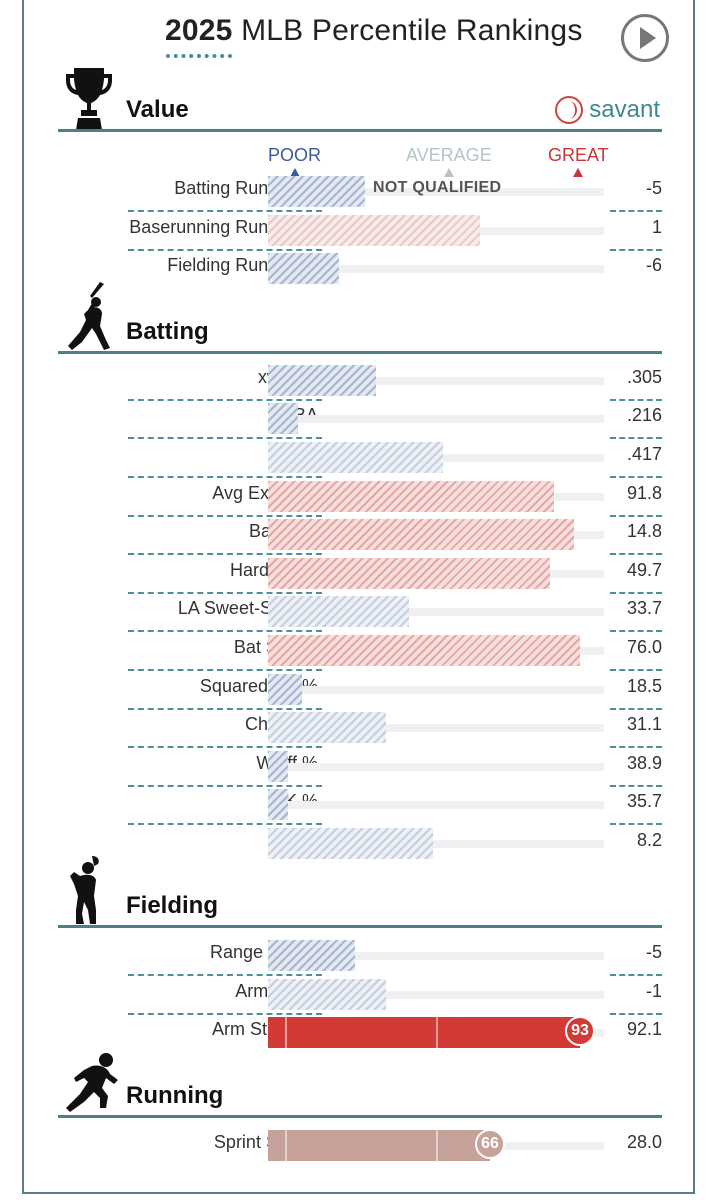 This screenshot has width=717, height=1200. What do you see at coordinates (84, 890) in the screenshot?
I see `fielder-icon` at bounding box center [84, 890].